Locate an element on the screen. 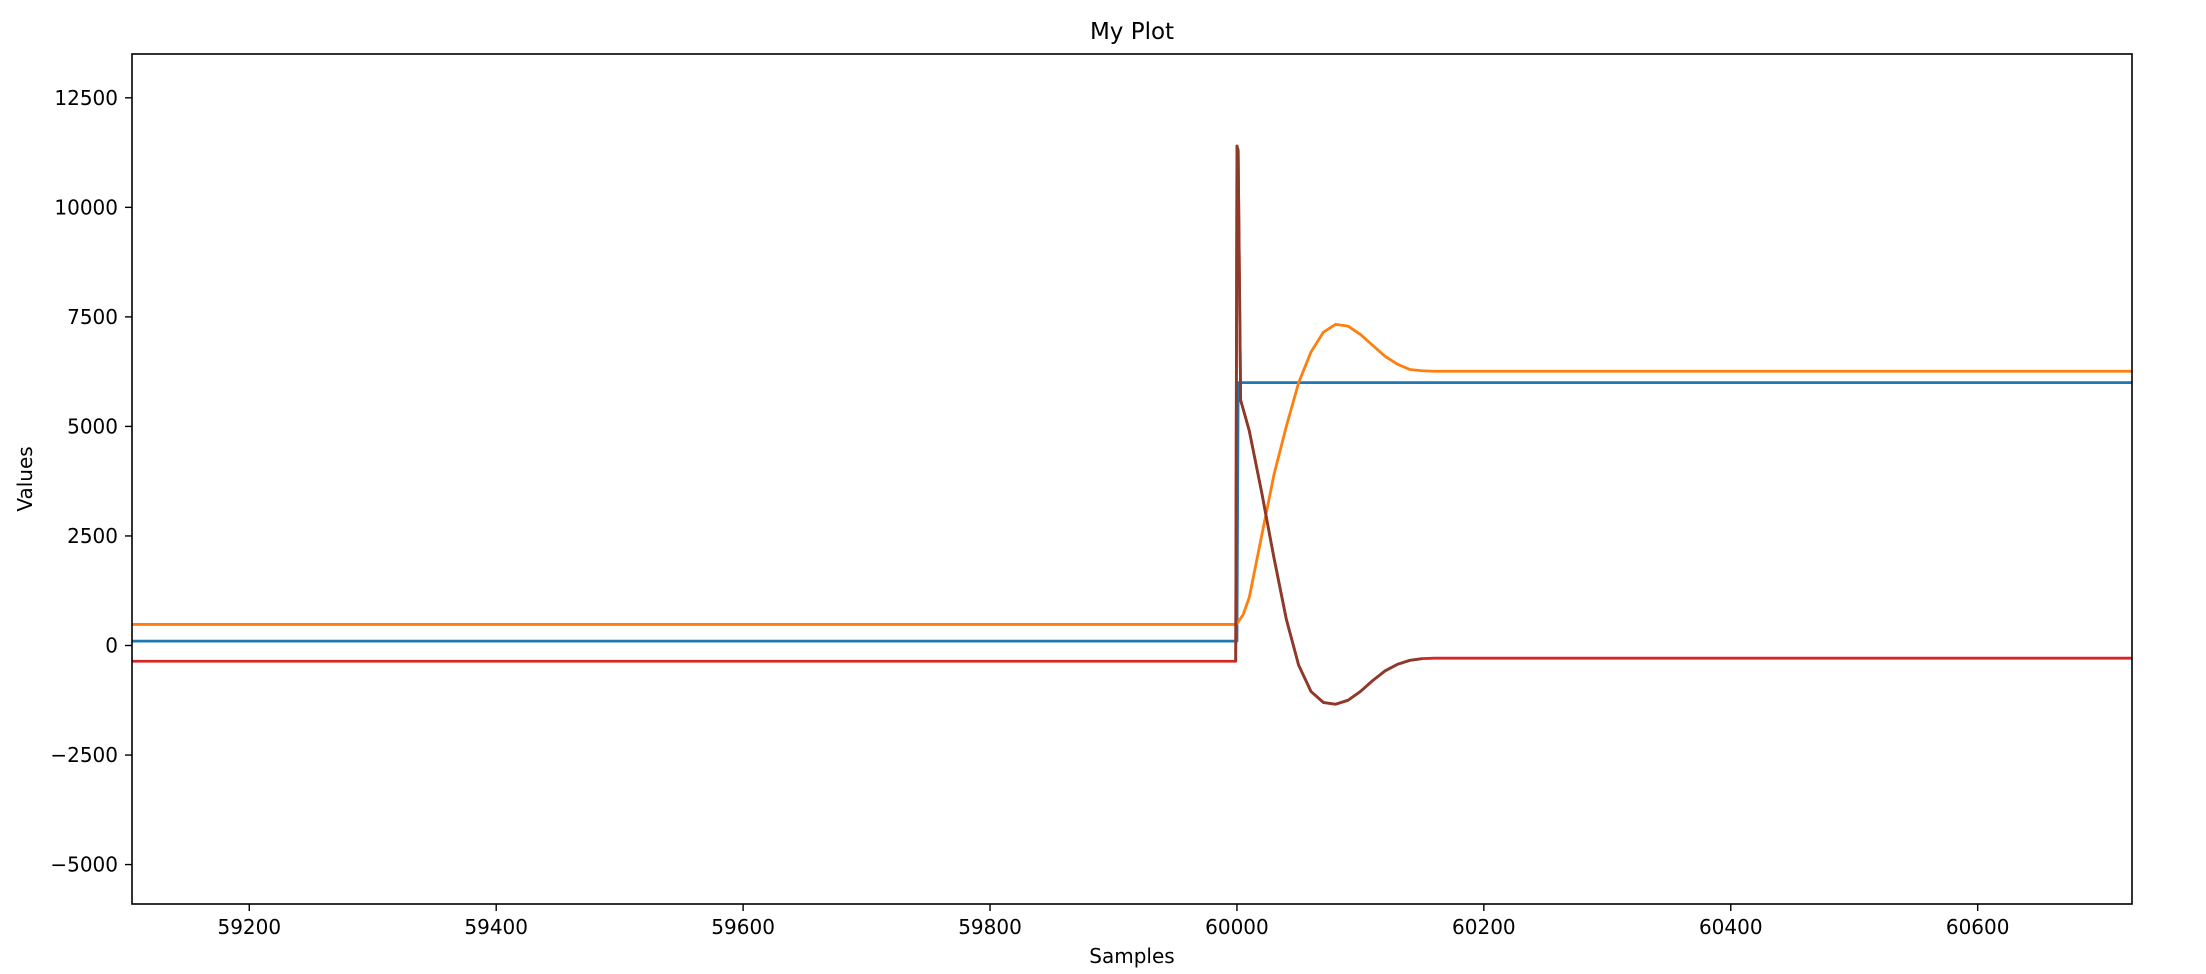 Image resolution: width=2206 pixels, height=974 pixels. x-tick-label: 59400 is located at coordinates (496, 927).